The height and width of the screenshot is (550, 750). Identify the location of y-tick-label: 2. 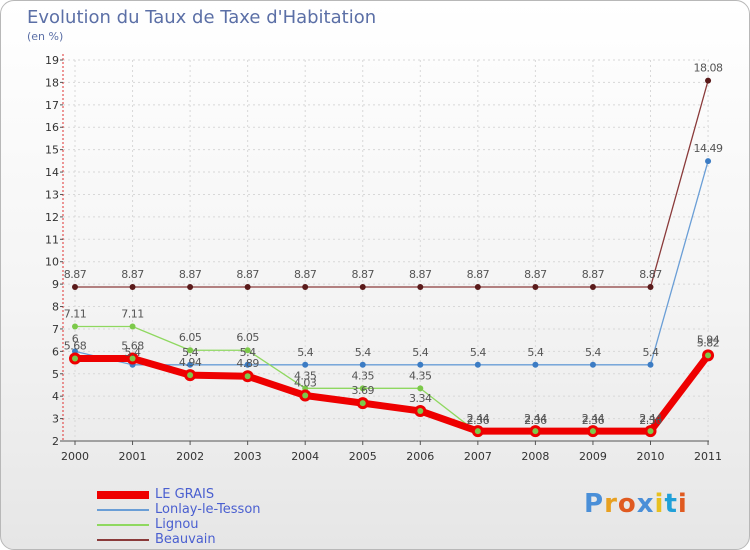
(55, 441).